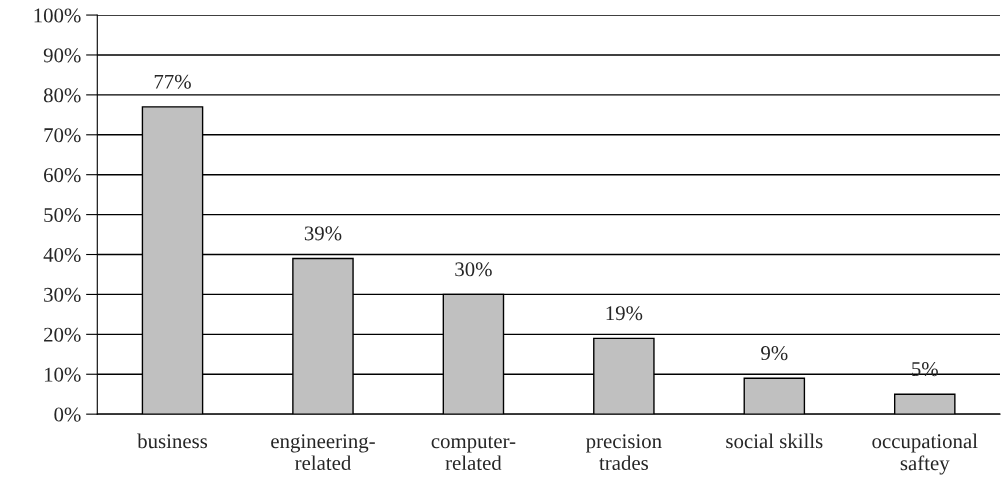  I want to click on y-tick-label: 70%, so click(62, 135).